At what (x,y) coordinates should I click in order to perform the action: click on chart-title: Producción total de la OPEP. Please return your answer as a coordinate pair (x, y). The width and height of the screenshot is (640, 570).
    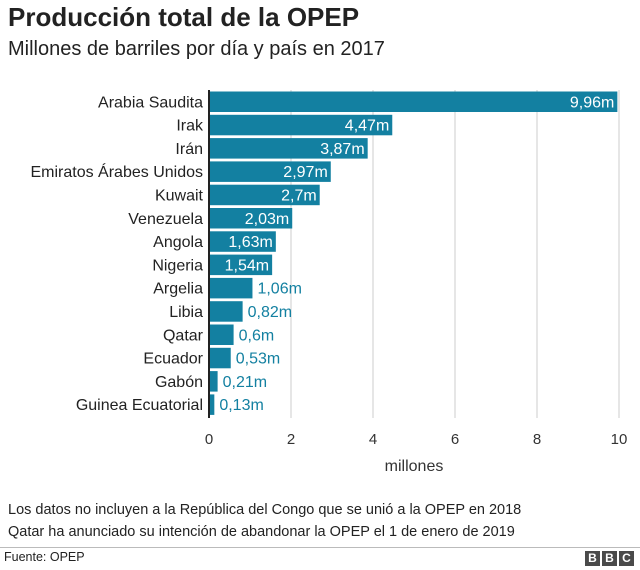
    Looking at the image, I should click on (184, 17).